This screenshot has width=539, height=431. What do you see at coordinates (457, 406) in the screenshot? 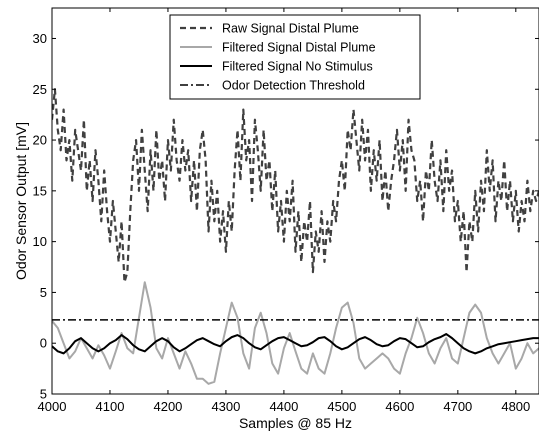
I see `x-tick-label: 4700` at bounding box center [457, 406].